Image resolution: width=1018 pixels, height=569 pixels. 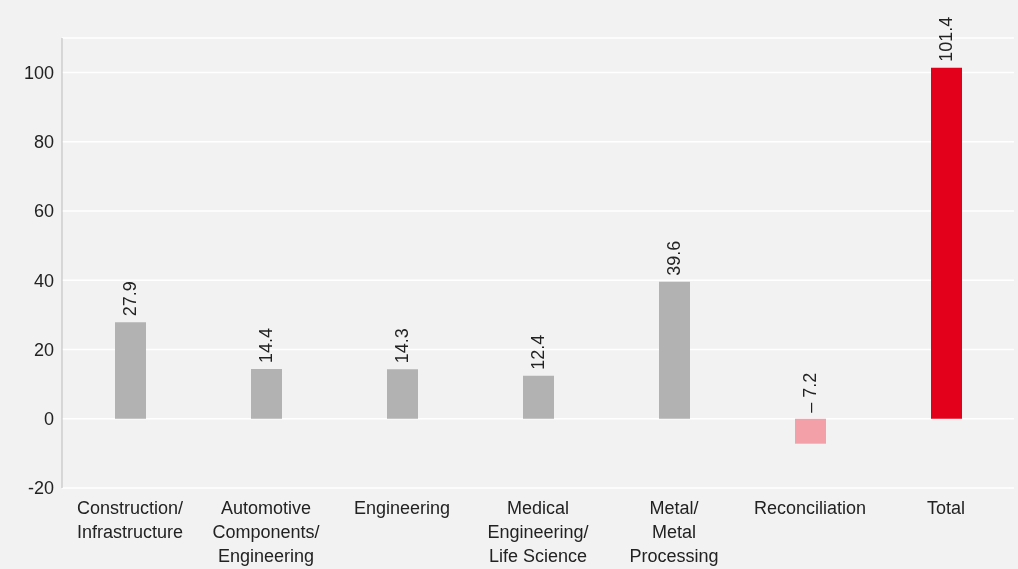 I want to click on x-tick-label: Metal/ Metal Processing, so click(x=674, y=532).